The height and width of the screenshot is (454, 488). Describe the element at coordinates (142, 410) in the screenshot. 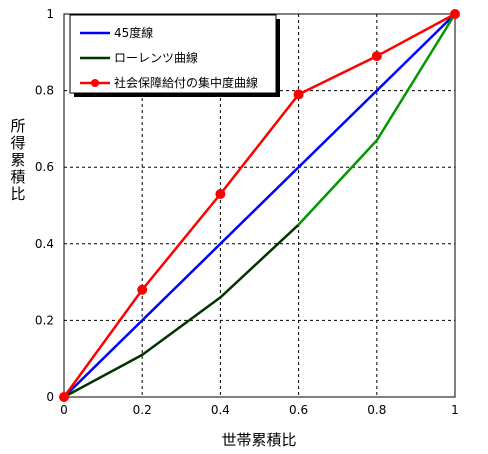

I see `x-tick-label: 0.2` at that location.